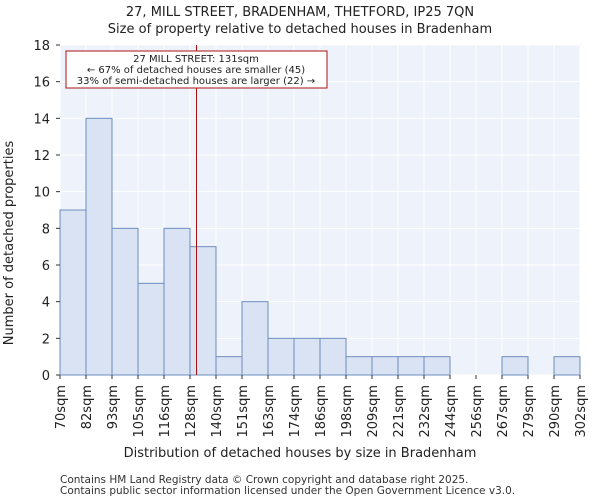  What do you see at coordinates (41, 156) in the screenshot?
I see `y-tick-label: 12` at bounding box center [41, 156].